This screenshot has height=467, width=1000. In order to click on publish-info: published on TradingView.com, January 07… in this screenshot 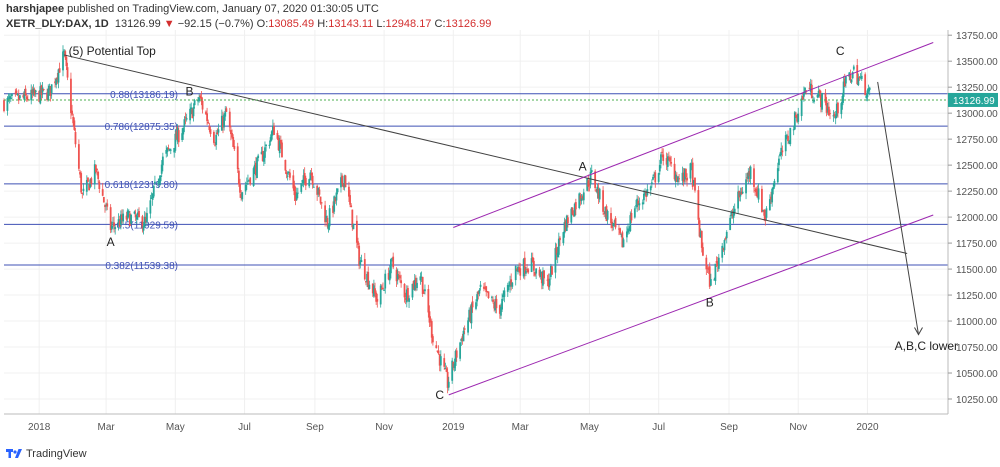, I will do `click(223, 9)`.